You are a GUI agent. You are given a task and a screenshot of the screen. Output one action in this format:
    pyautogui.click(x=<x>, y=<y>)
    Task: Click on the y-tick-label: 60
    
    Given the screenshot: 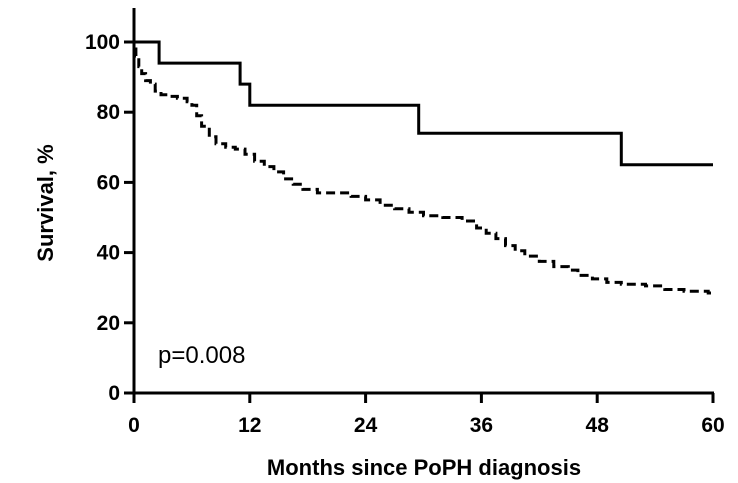 What is the action you would take?
    pyautogui.click(x=108, y=182)
    